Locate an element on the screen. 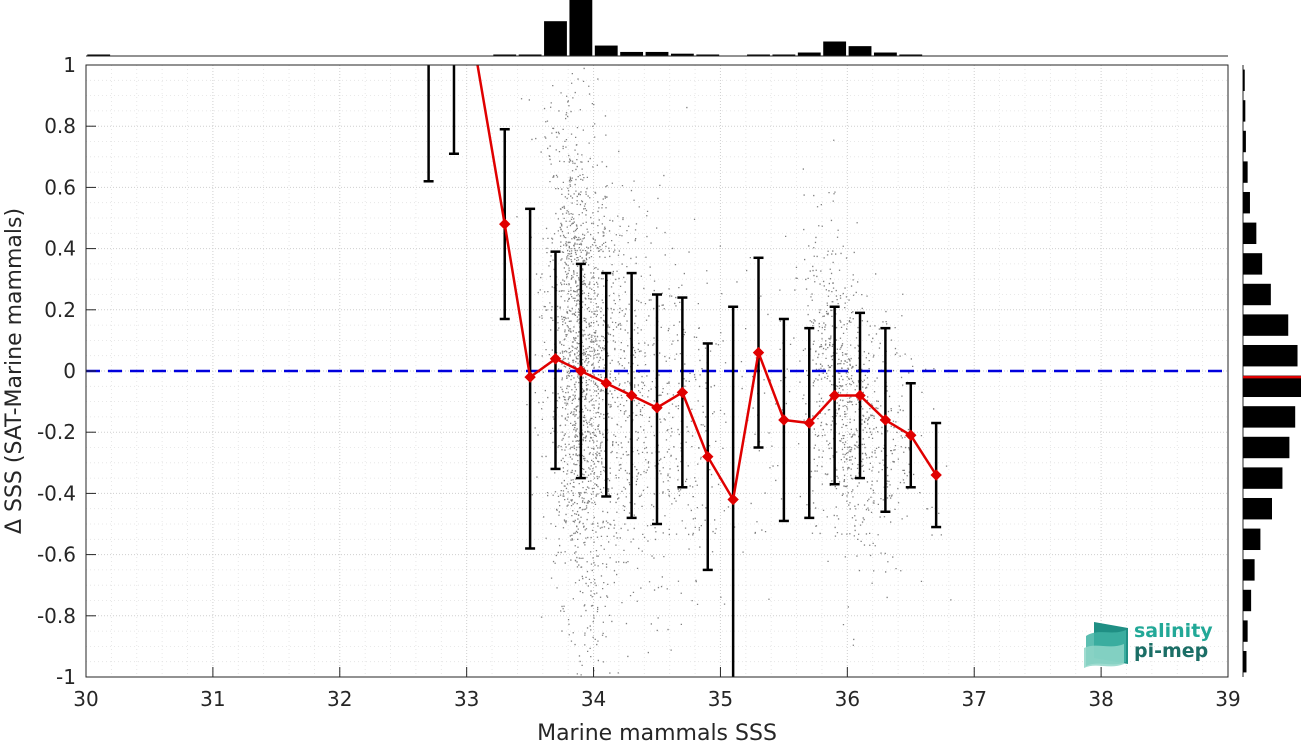  right-histogram is located at coordinates (1271, 371).